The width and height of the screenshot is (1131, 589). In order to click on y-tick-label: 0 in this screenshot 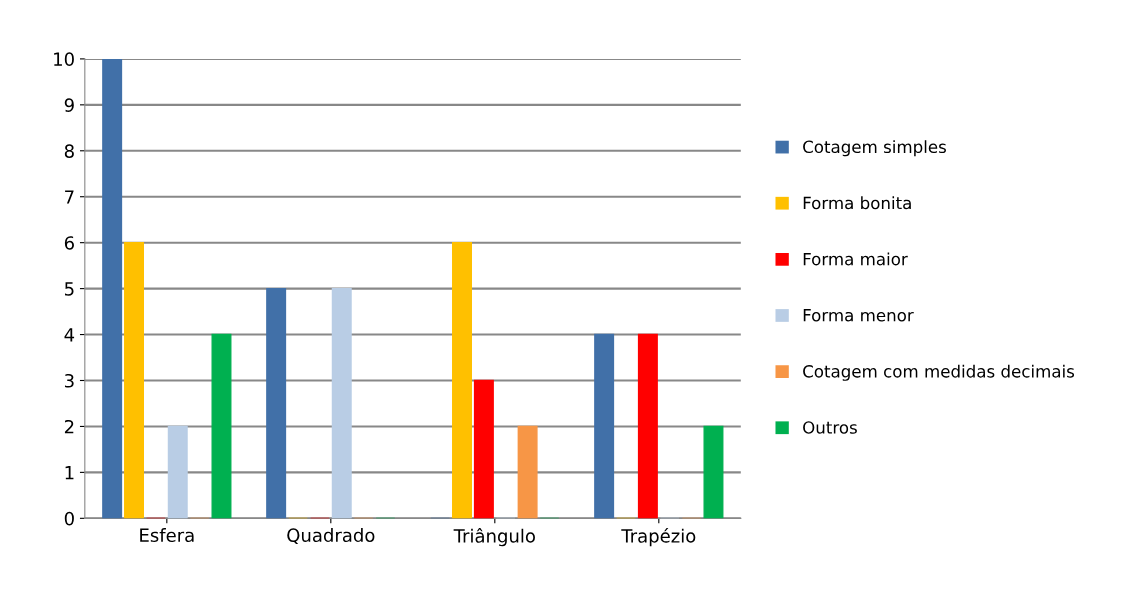, I will do `click(69, 518)`.